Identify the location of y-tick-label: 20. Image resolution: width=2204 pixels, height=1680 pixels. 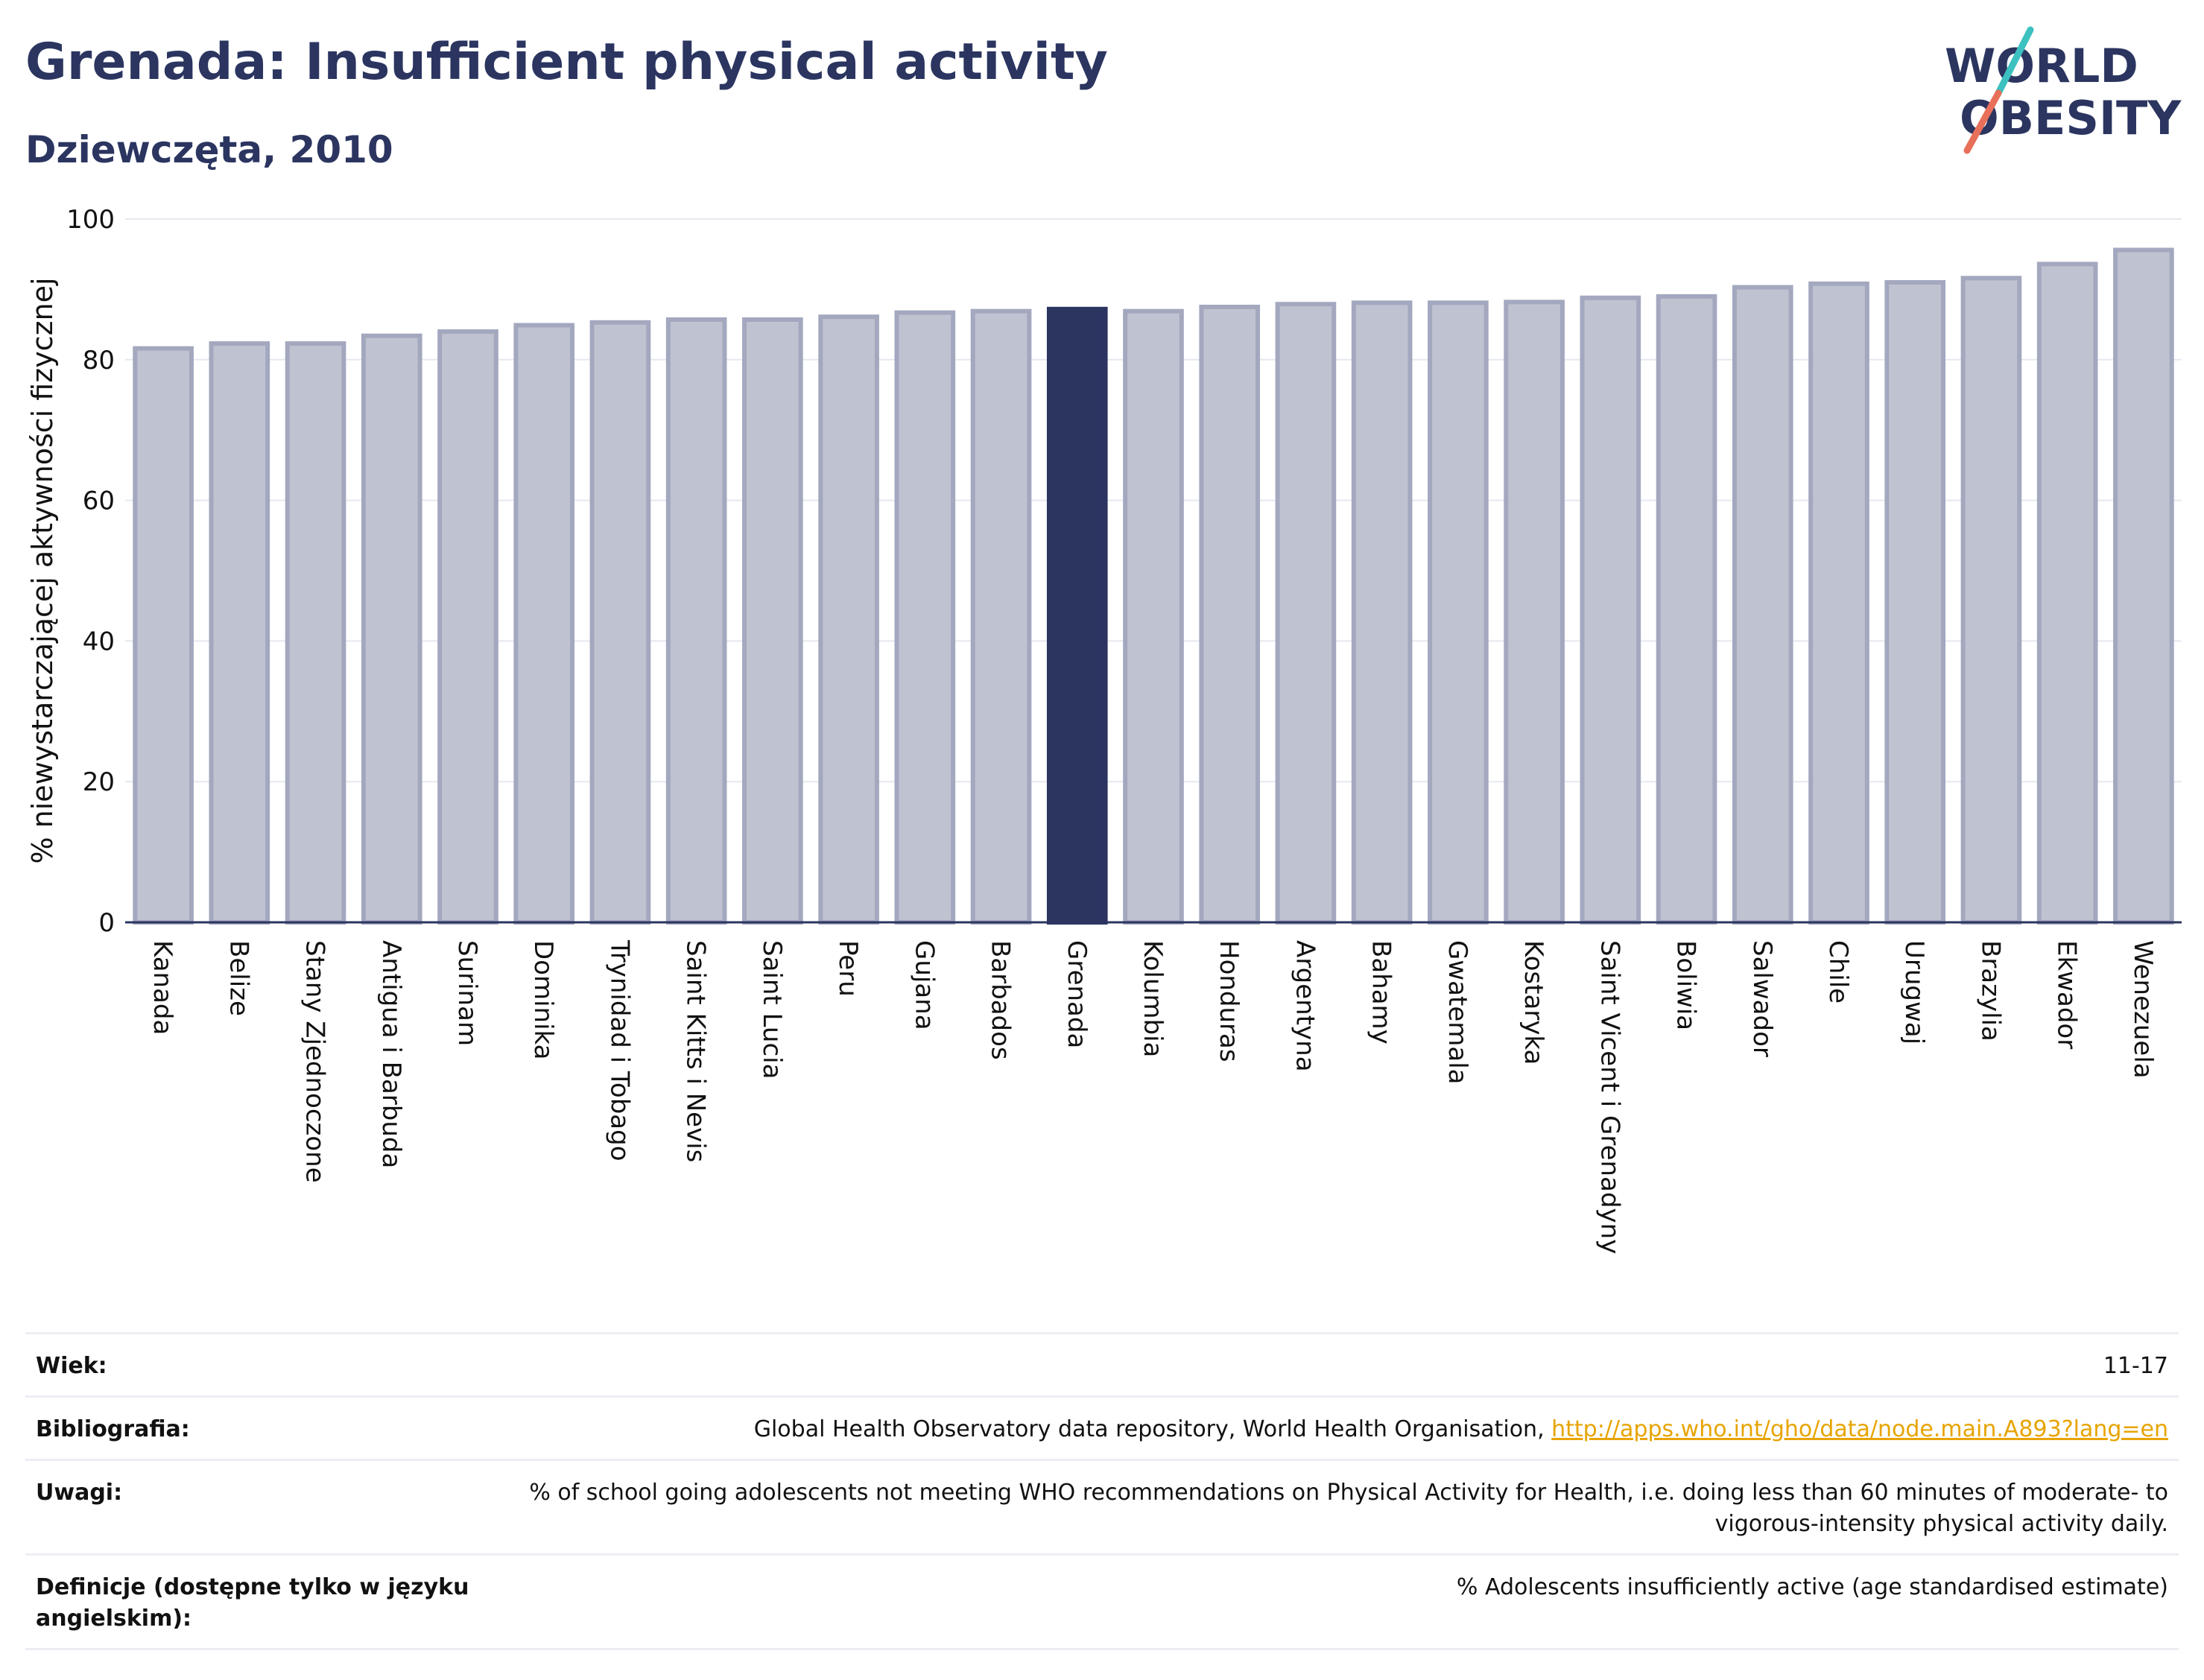
(99, 782).